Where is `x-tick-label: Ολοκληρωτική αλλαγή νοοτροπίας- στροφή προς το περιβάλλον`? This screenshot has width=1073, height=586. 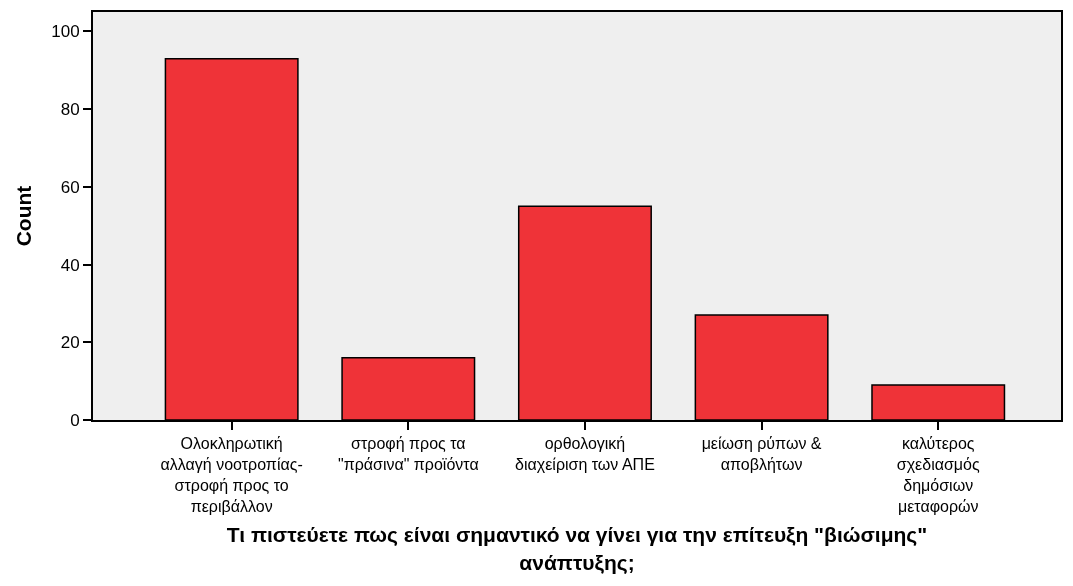 x-tick-label: Ολοκληρωτική αλλαγή νοοτροπίας- στροφή προς το περιβάλλον is located at coordinates (231, 475).